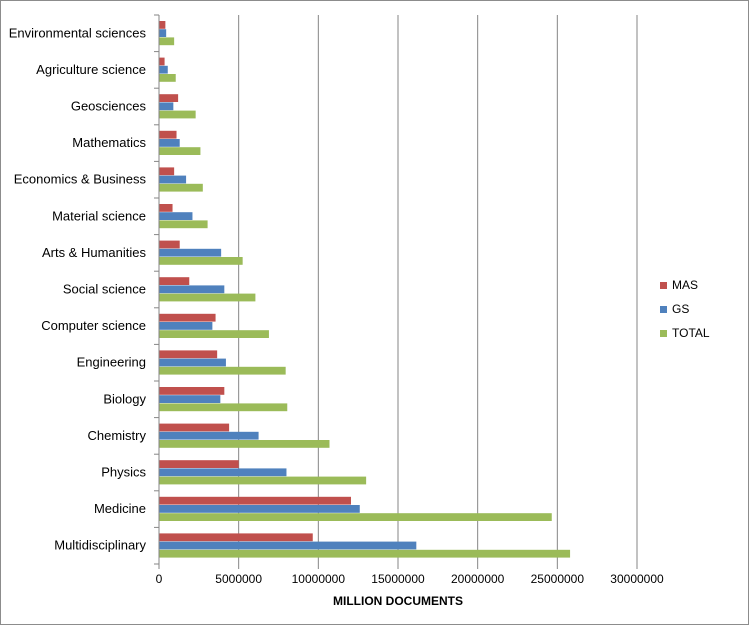 The image size is (749, 629). What do you see at coordinates (116, 435) in the screenshot?
I see `category-label: Chemistry` at bounding box center [116, 435].